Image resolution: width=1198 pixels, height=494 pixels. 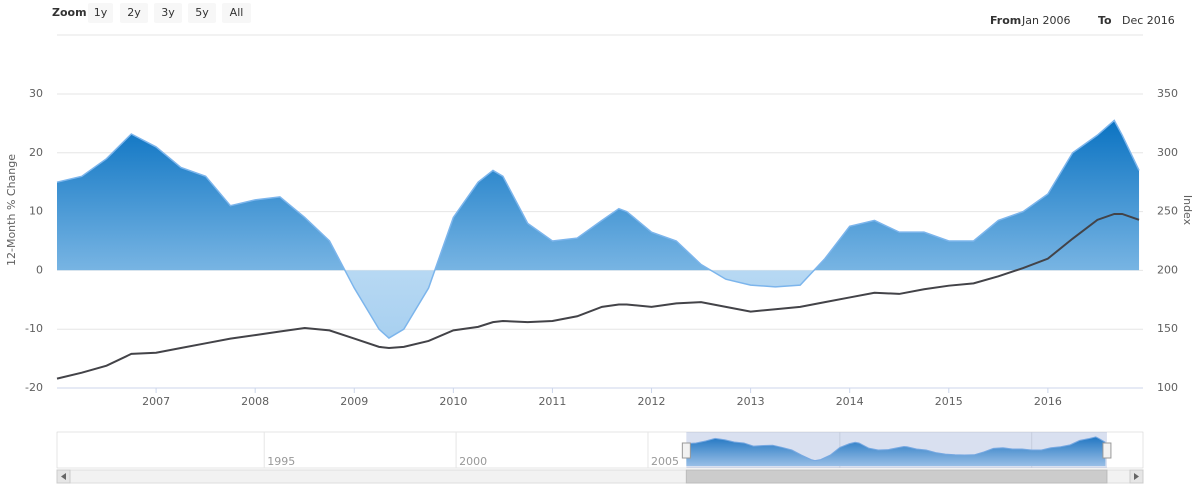 I want to click on from-label: From, so click(x=1005, y=20).